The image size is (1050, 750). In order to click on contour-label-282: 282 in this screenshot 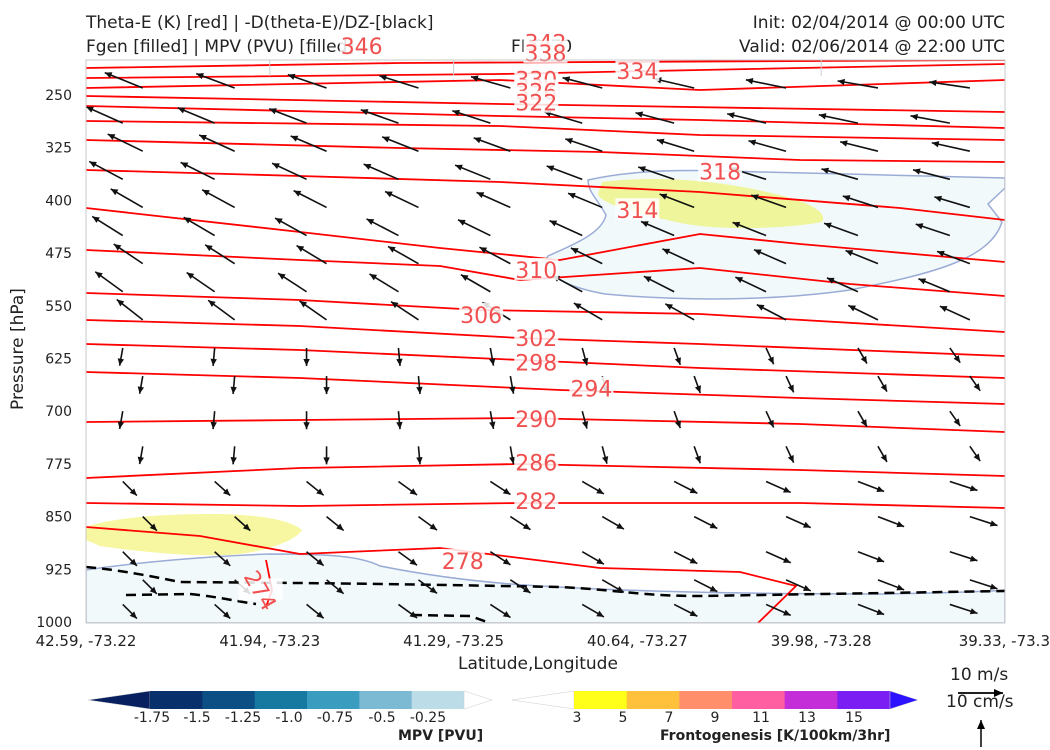, I will do `click(536, 502)`.